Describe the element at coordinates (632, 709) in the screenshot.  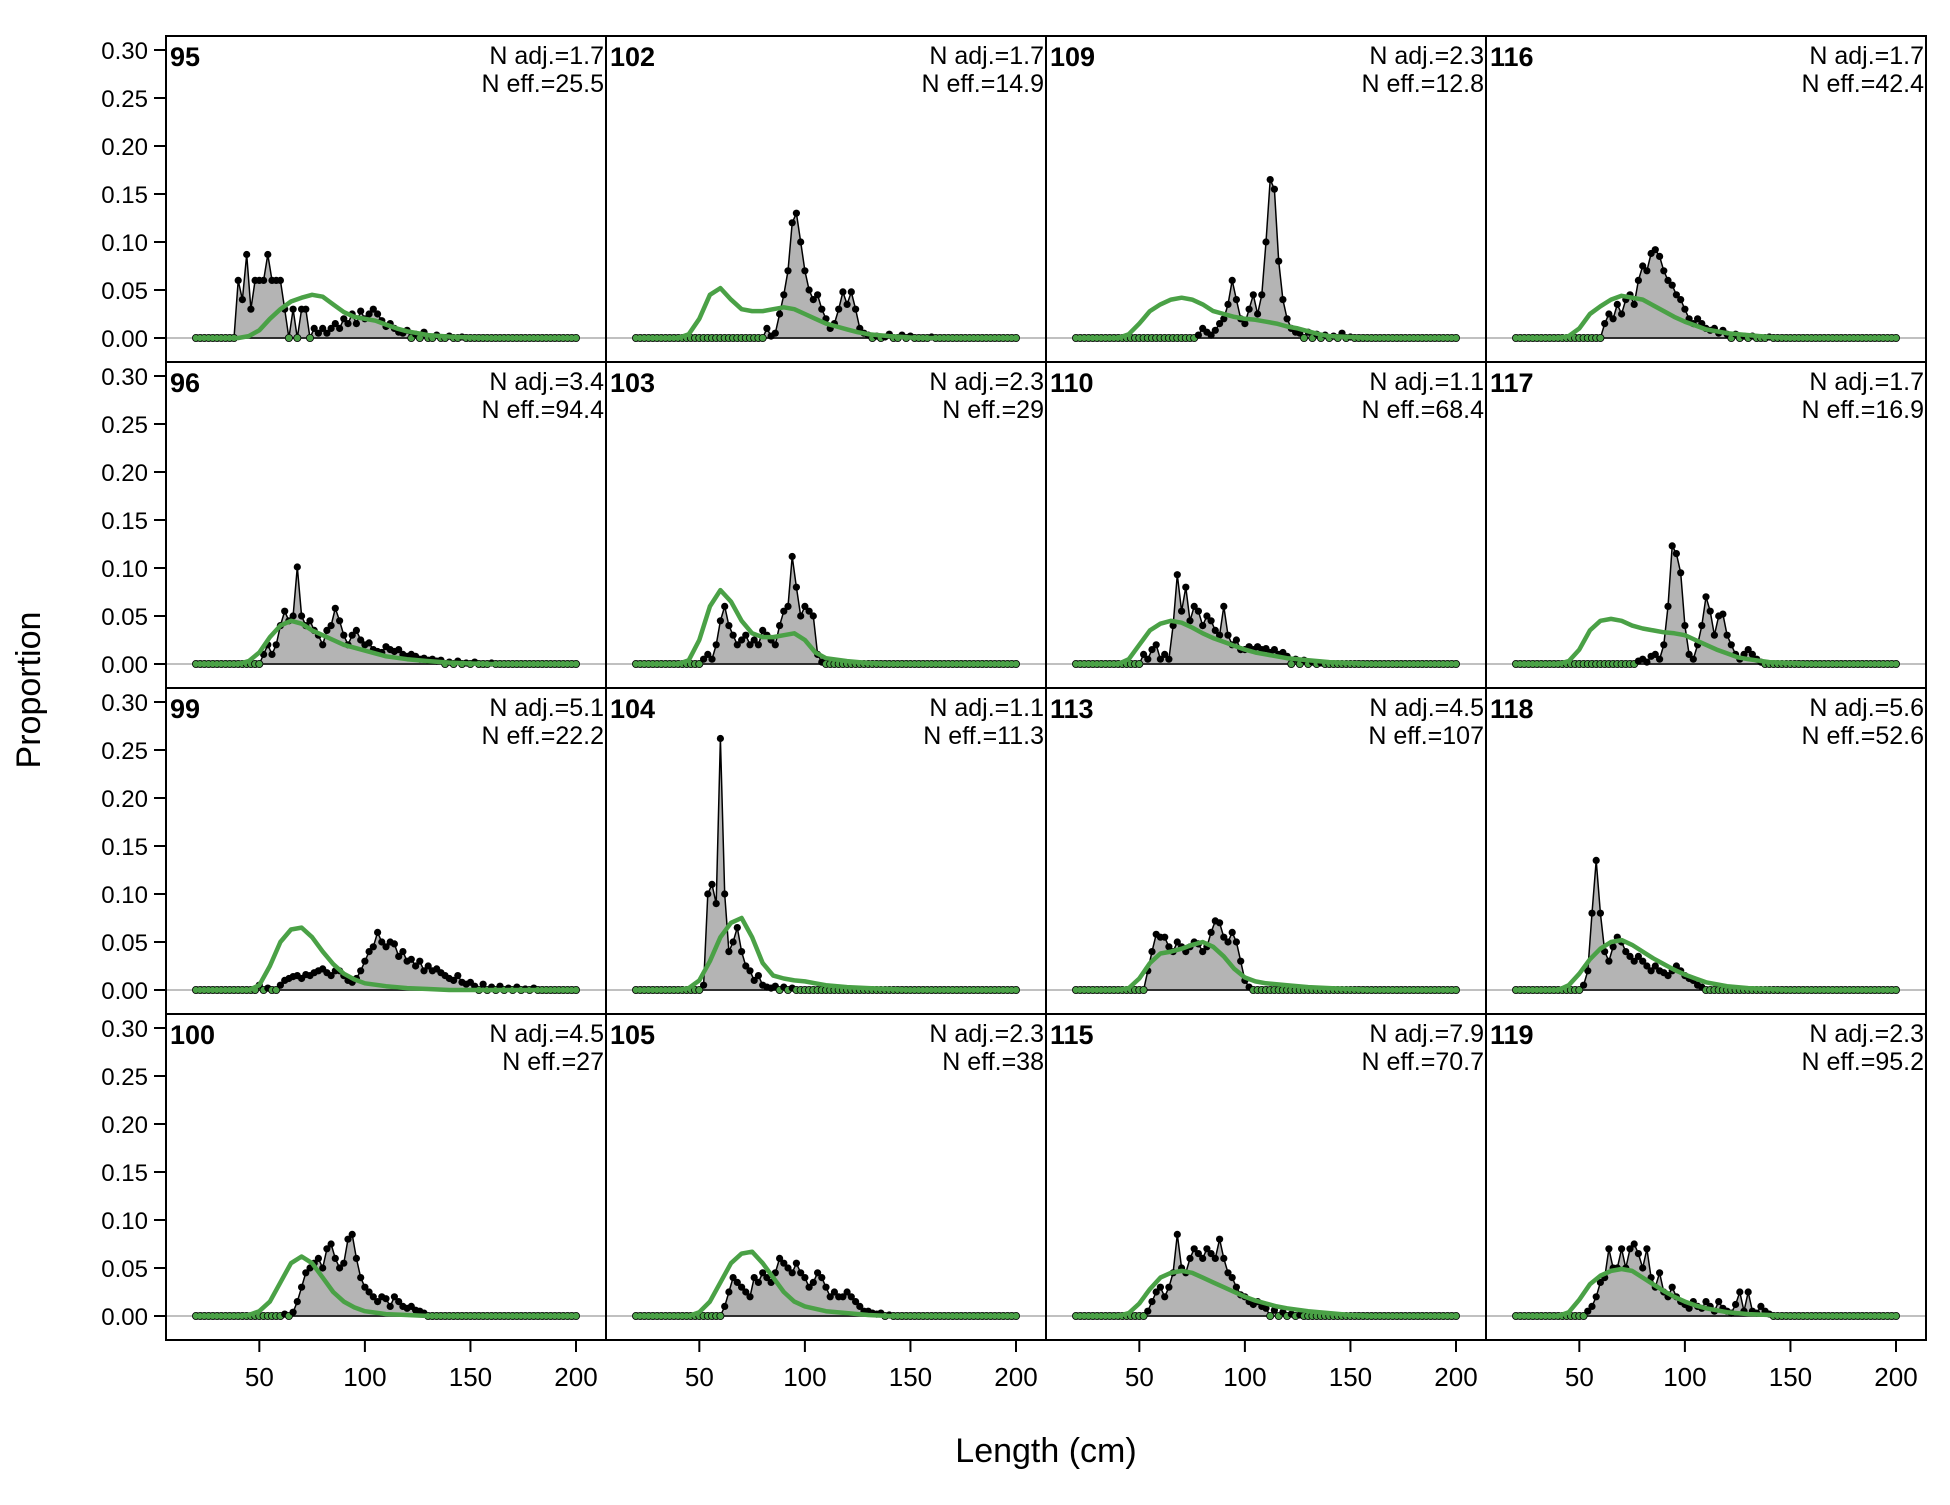
I see `panel-id: 104` at that location.